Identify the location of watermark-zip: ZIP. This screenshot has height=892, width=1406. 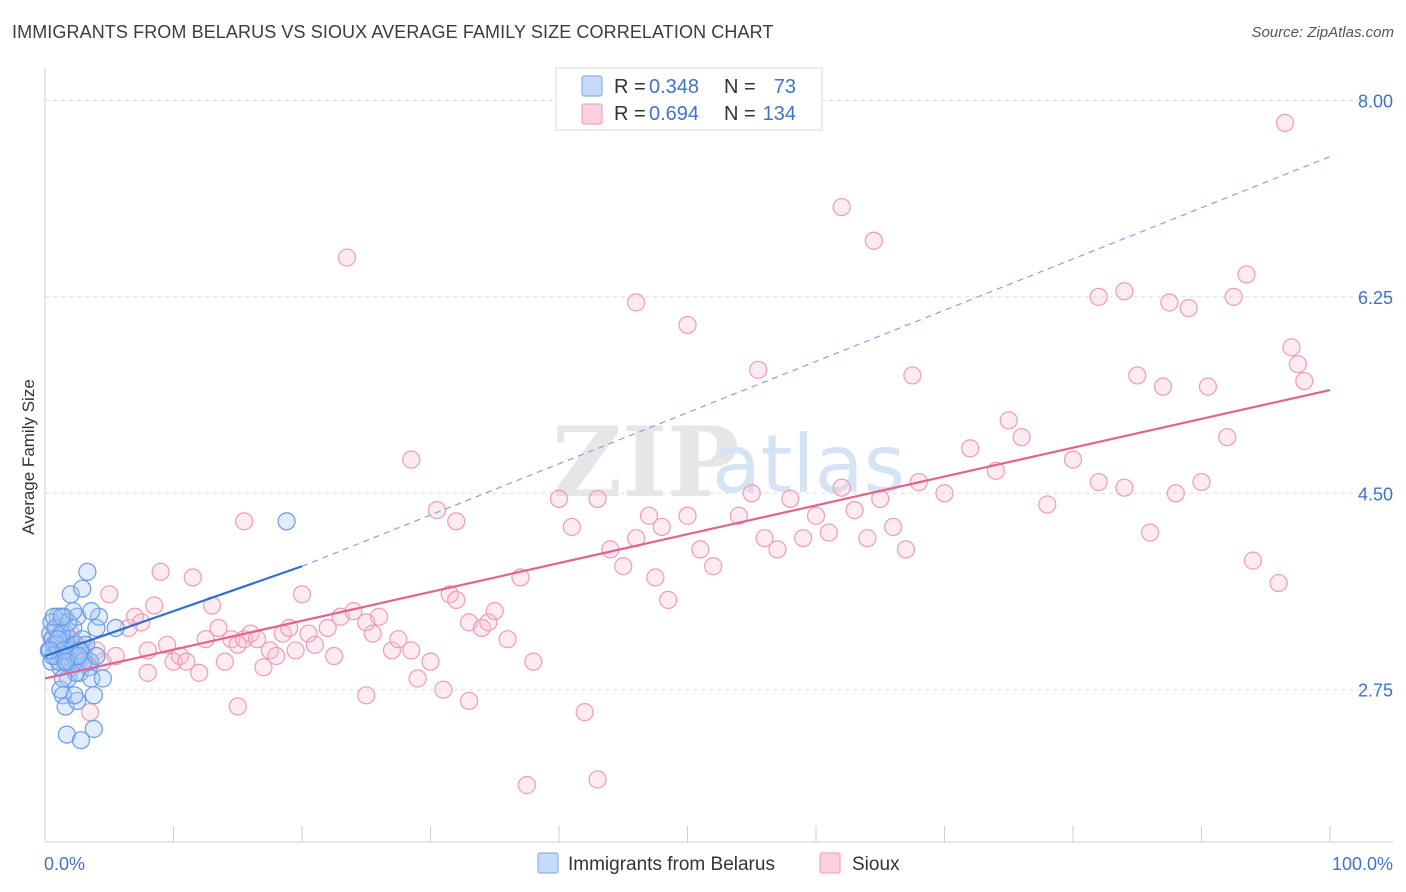
(645, 462).